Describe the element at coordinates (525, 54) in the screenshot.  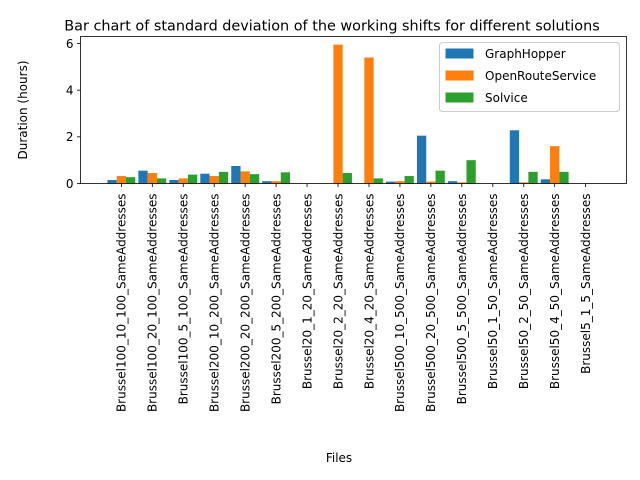
I see `legend-label-graphhopper: GraphHopper` at that location.